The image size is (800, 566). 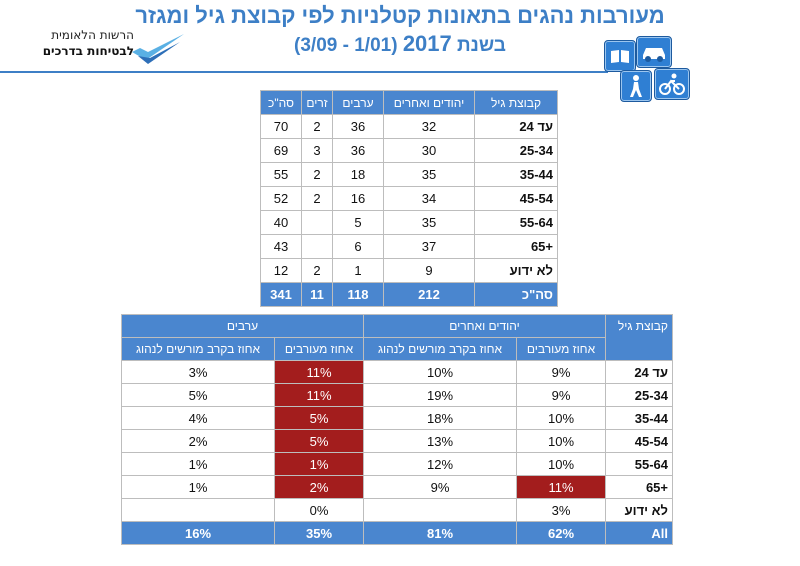 I want to click on subtitle-prefix: בשנת, so click(x=481, y=45).